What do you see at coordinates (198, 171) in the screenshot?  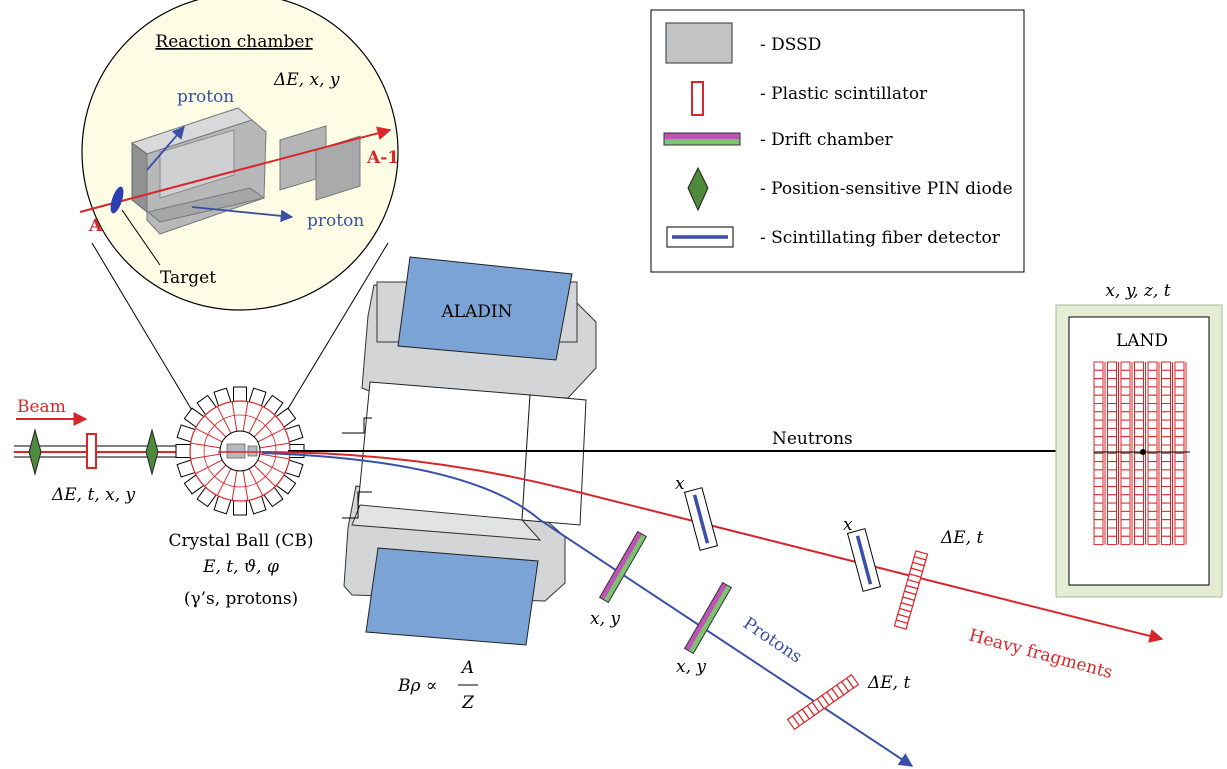 I see `chamber-box` at bounding box center [198, 171].